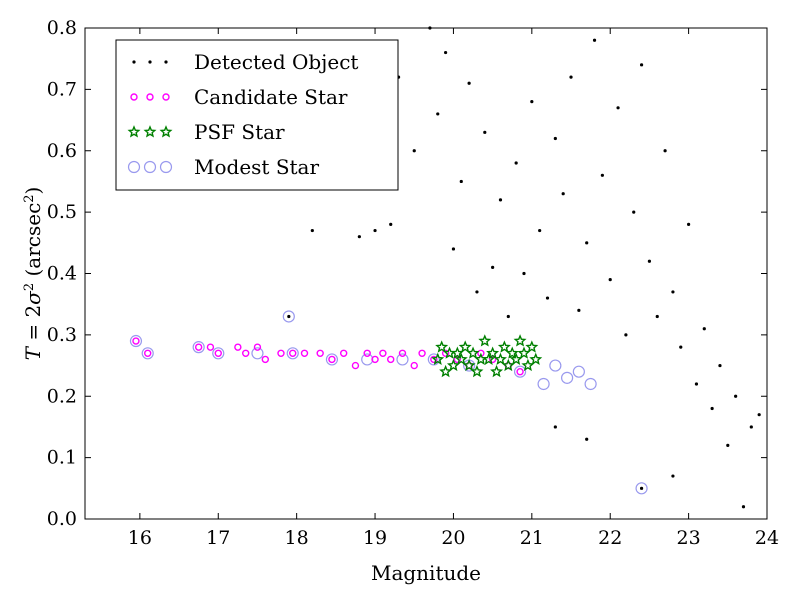 The width and height of the screenshot is (800, 600). I want to click on y-axis-title-units-open: (arcsec, so click(33, 243).